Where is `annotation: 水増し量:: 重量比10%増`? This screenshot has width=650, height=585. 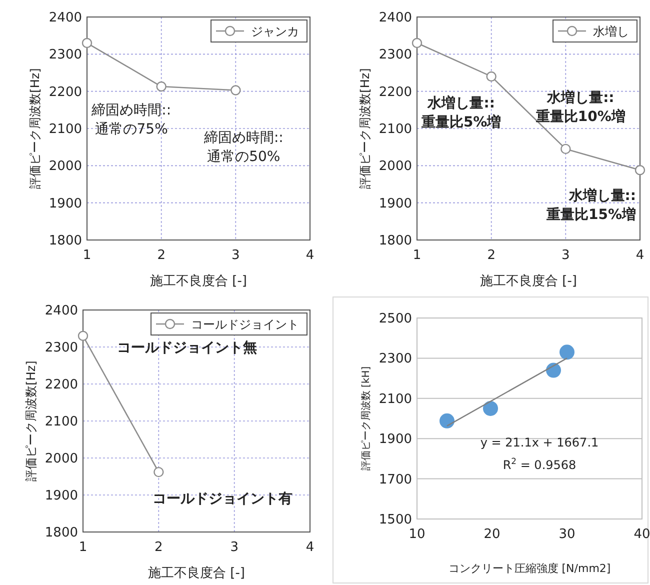 annotation: 水増し量:: 重量比10%増 is located at coordinates (580, 106).